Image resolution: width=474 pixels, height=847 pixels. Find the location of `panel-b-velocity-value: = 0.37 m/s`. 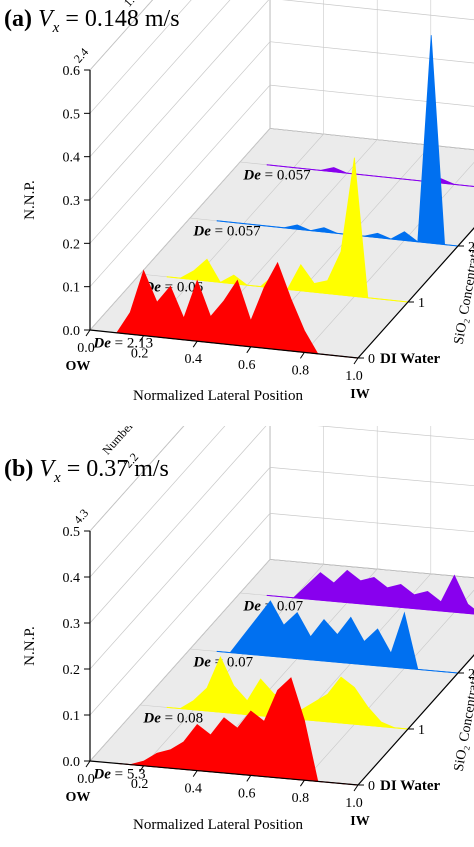

panel-b-velocity-value: = 0.37 m/s is located at coordinates (117, 469).